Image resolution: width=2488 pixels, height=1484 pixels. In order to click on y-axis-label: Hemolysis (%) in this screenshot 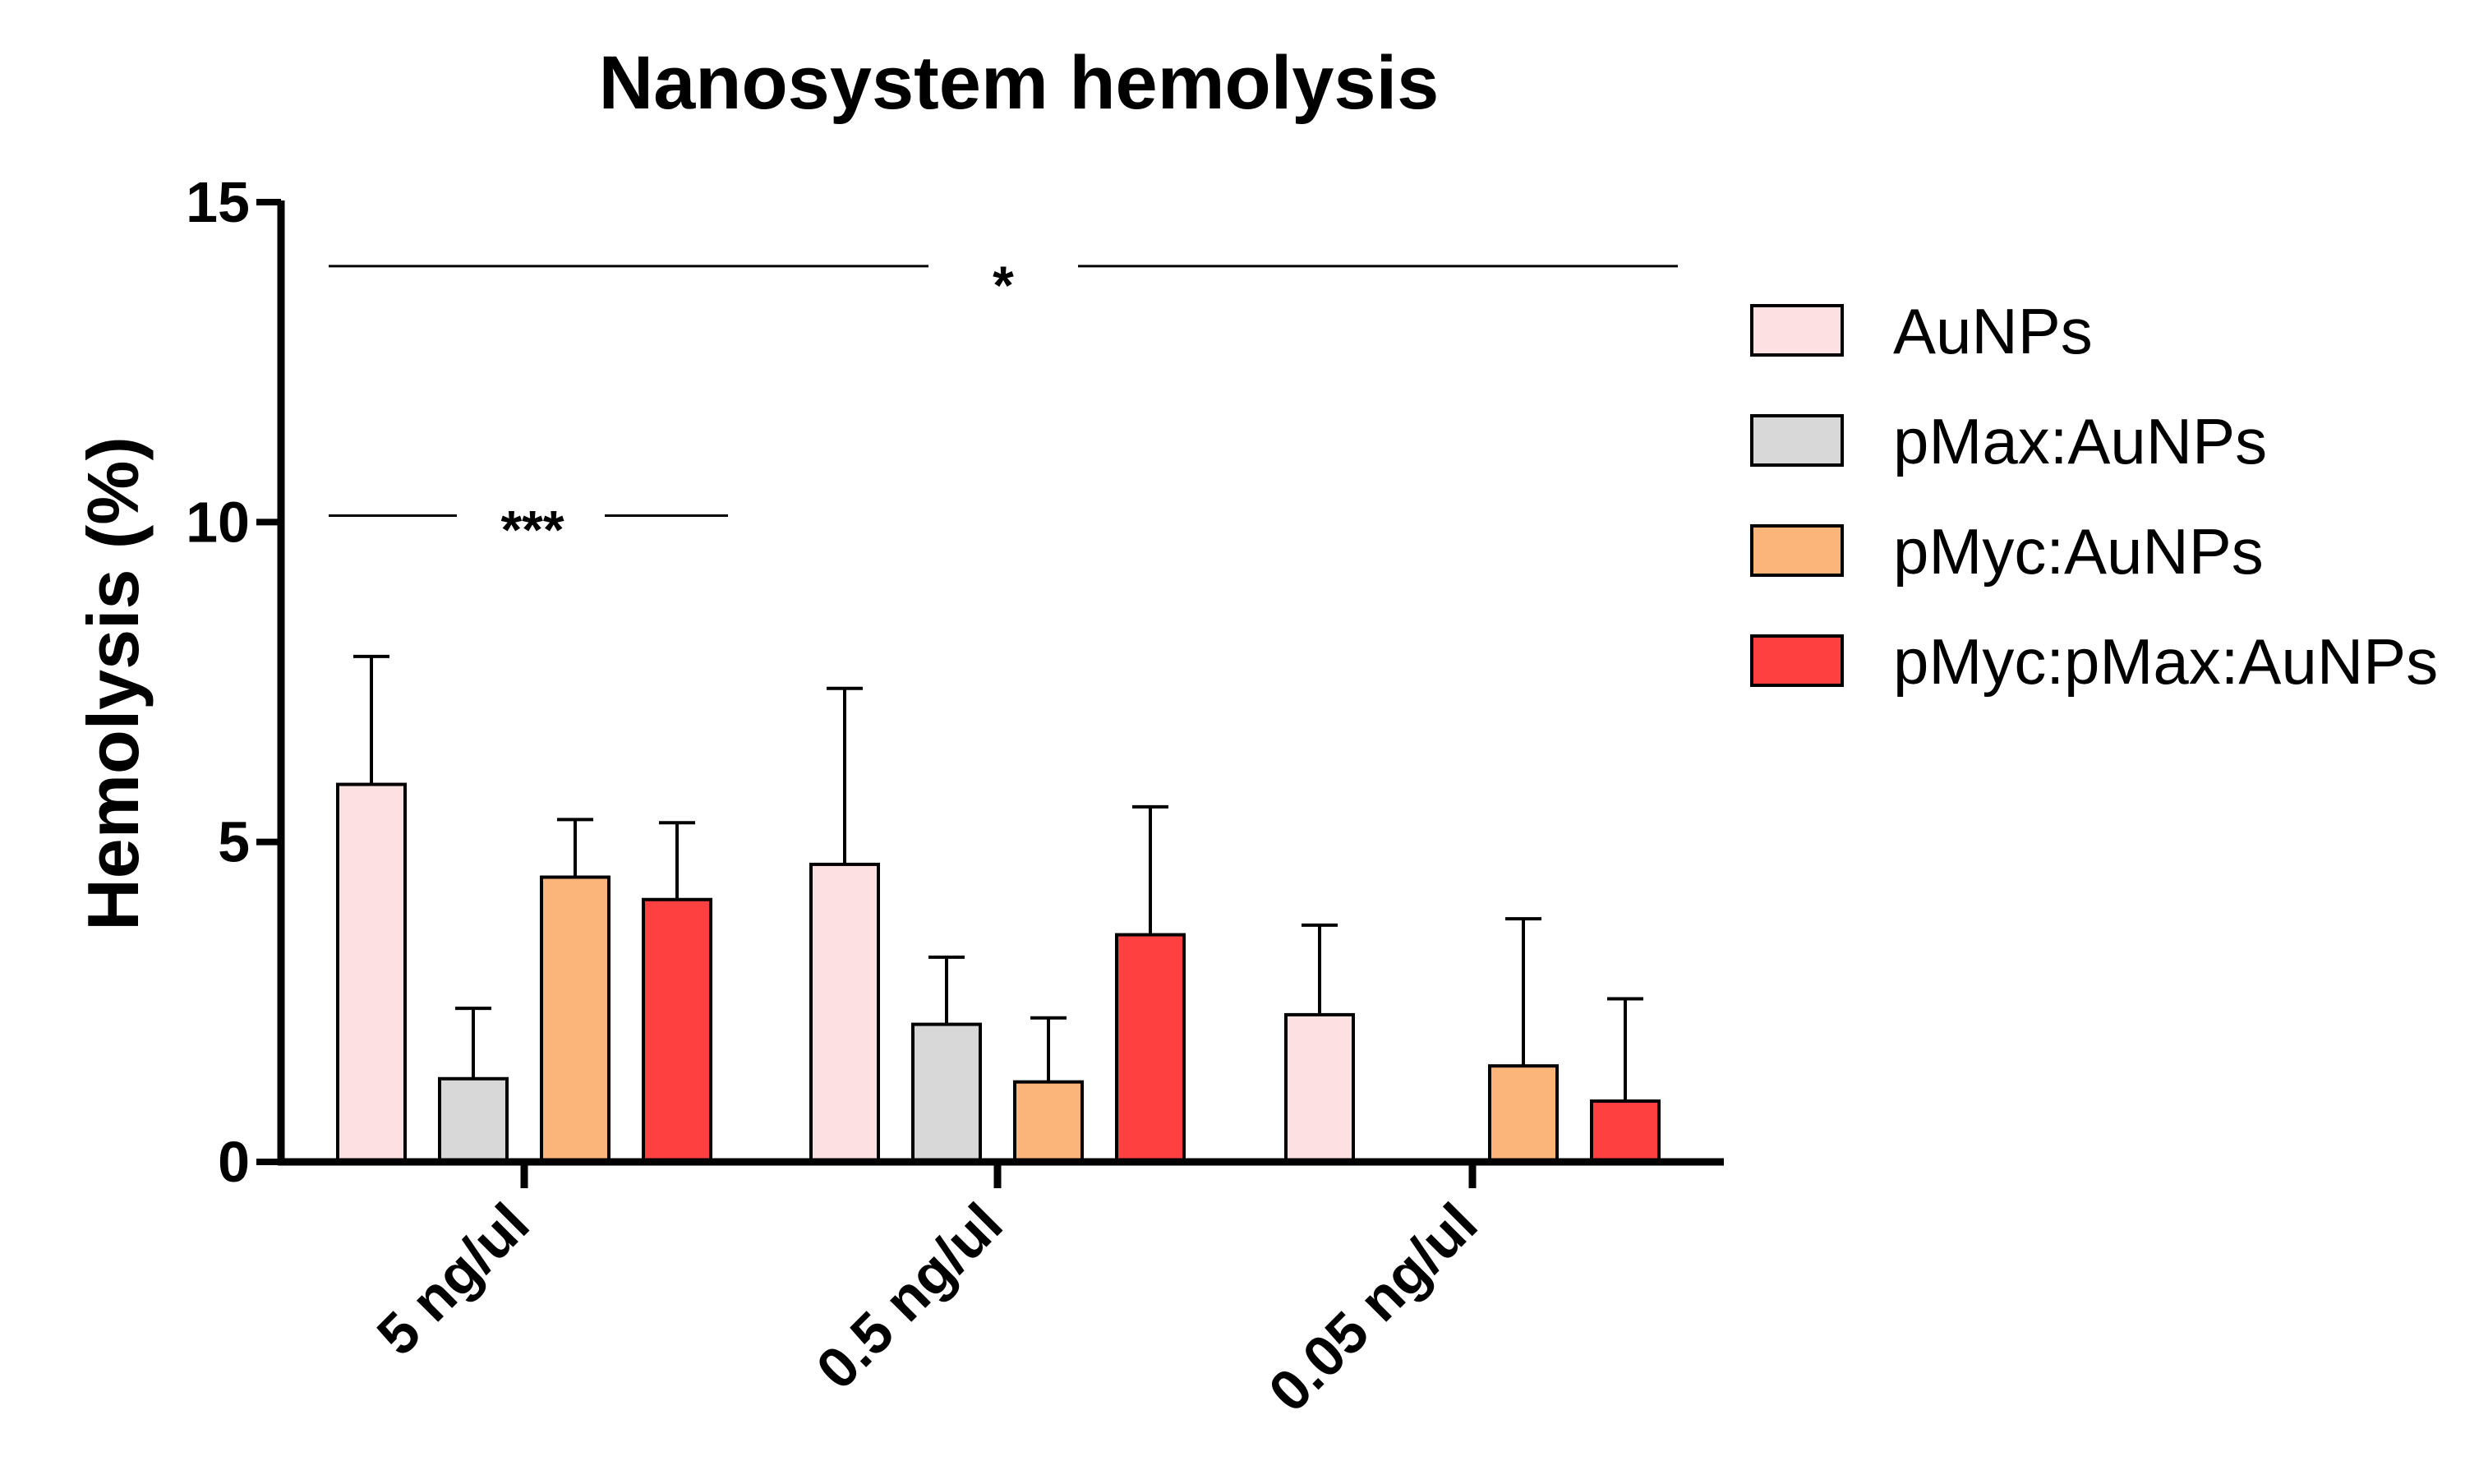, I will do `click(113, 683)`.